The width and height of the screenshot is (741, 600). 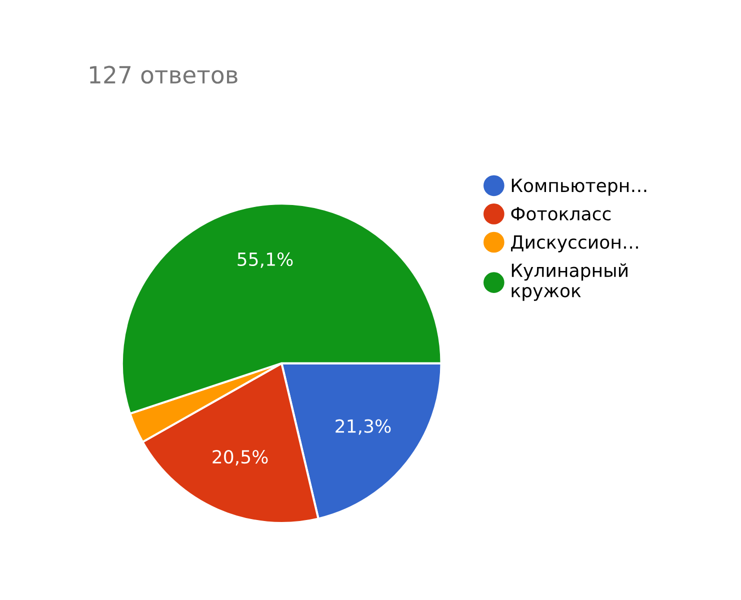 I want to click on legend-label: Кулинарный кружок, so click(x=570, y=282).